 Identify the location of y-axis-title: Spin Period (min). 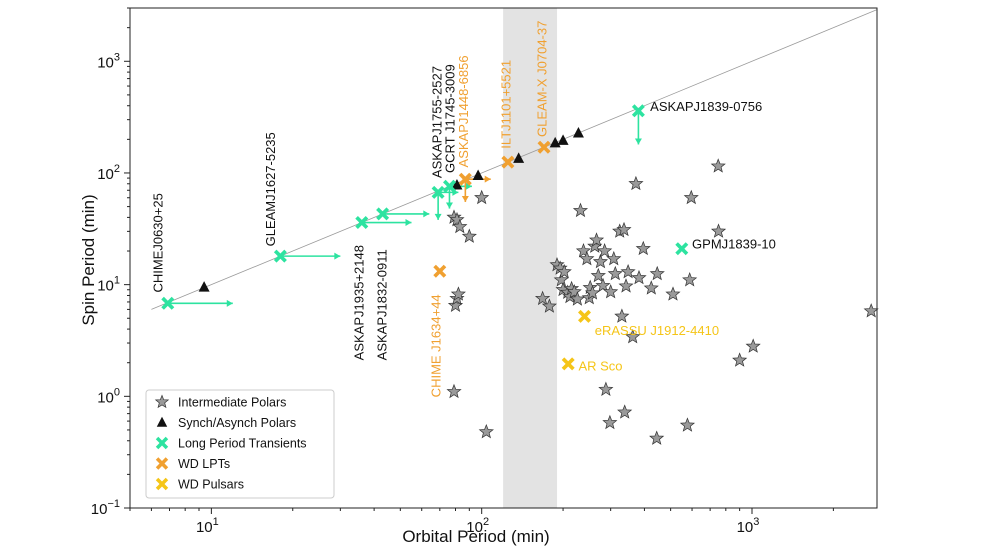
(88, 259).